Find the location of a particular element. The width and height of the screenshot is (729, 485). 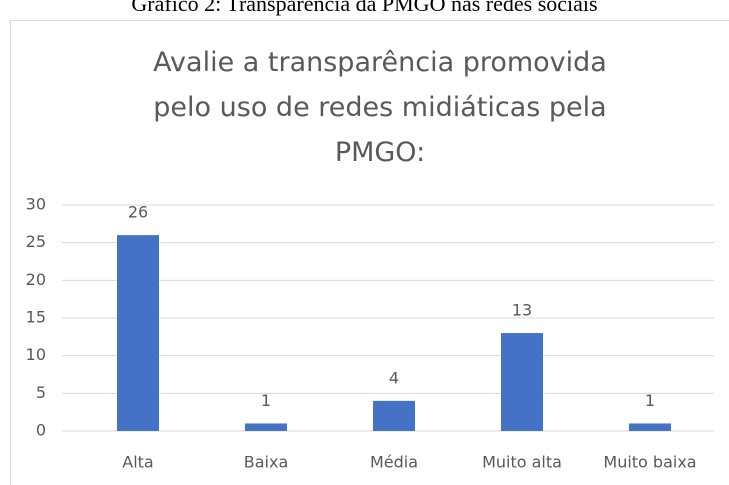

data-label: 13 is located at coordinates (522, 310).